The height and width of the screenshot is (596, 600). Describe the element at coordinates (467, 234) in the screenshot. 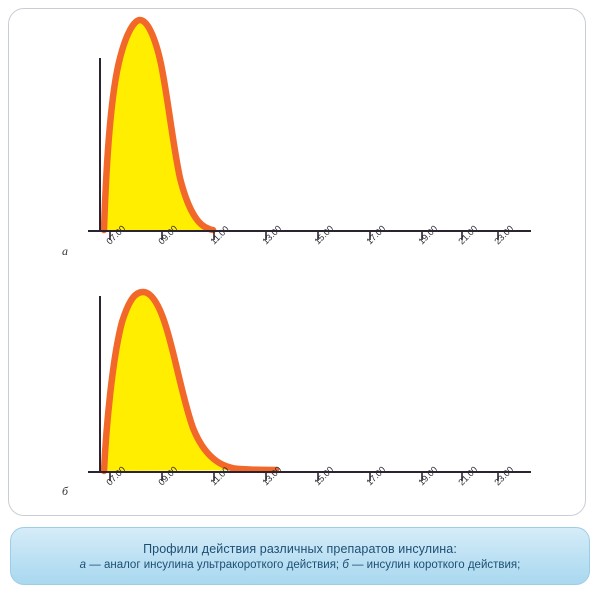

I see `chart-a-tick-label: 21.00` at that location.